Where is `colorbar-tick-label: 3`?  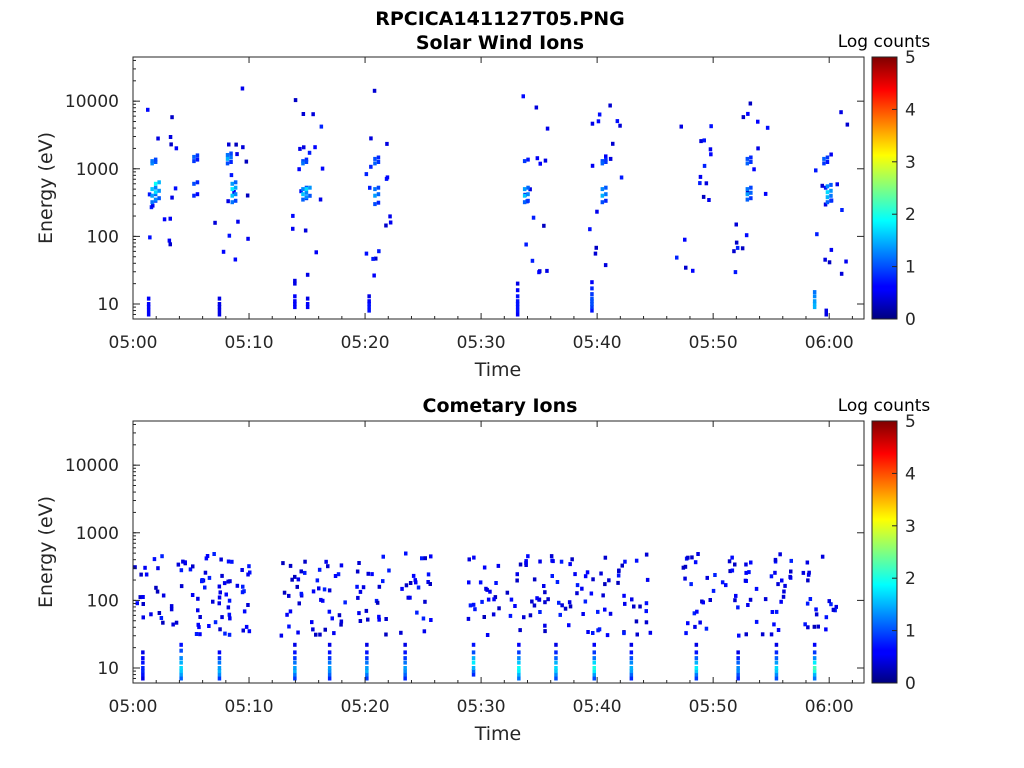 colorbar-tick-label: 3 is located at coordinates (910, 527).